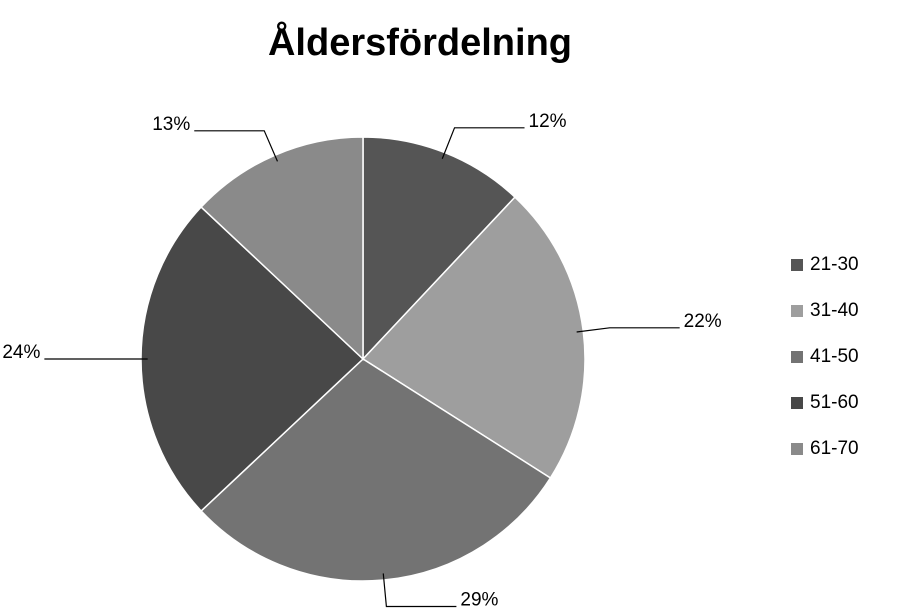 This screenshot has width=920, height=609. I want to click on data-label: 24%, so click(21, 352).